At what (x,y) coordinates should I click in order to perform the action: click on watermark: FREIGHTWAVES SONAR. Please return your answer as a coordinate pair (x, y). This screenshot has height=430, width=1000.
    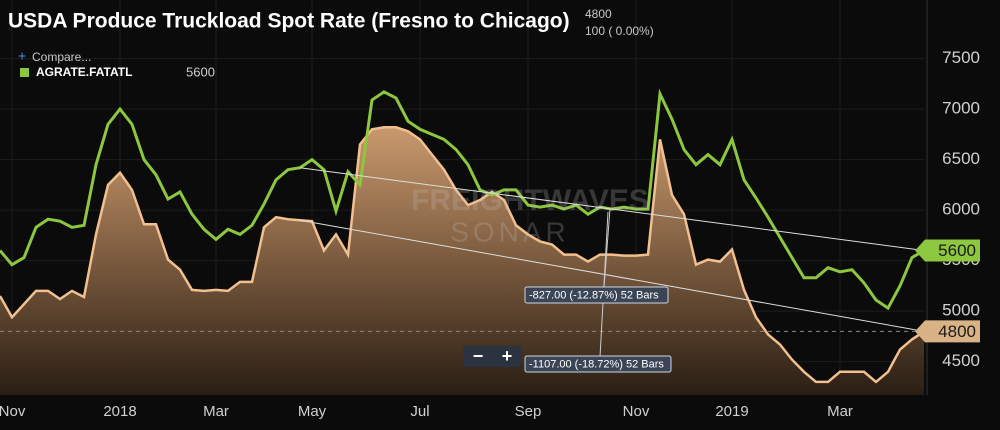
    Looking at the image, I should click on (530, 215).